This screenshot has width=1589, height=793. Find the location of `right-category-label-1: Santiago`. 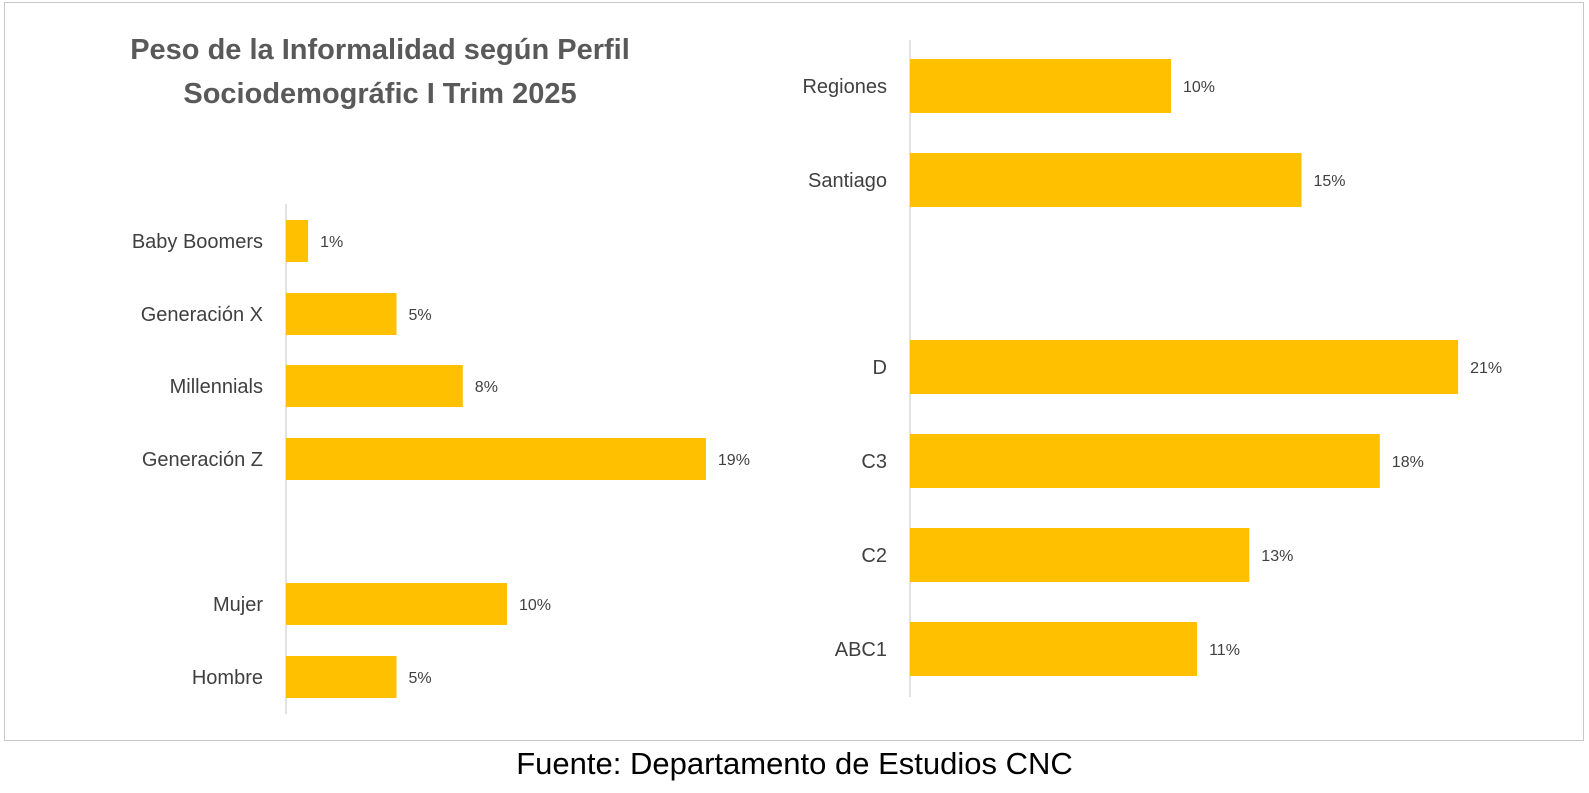

right-category-label-1: Santiago is located at coordinates (847, 181).